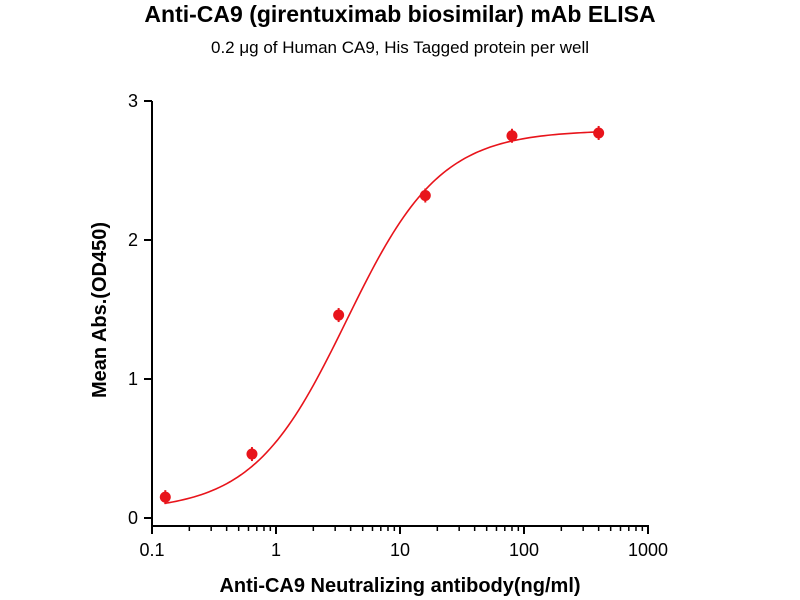  What do you see at coordinates (133, 101) in the screenshot?
I see `y-tick-label: 3` at bounding box center [133, 101].